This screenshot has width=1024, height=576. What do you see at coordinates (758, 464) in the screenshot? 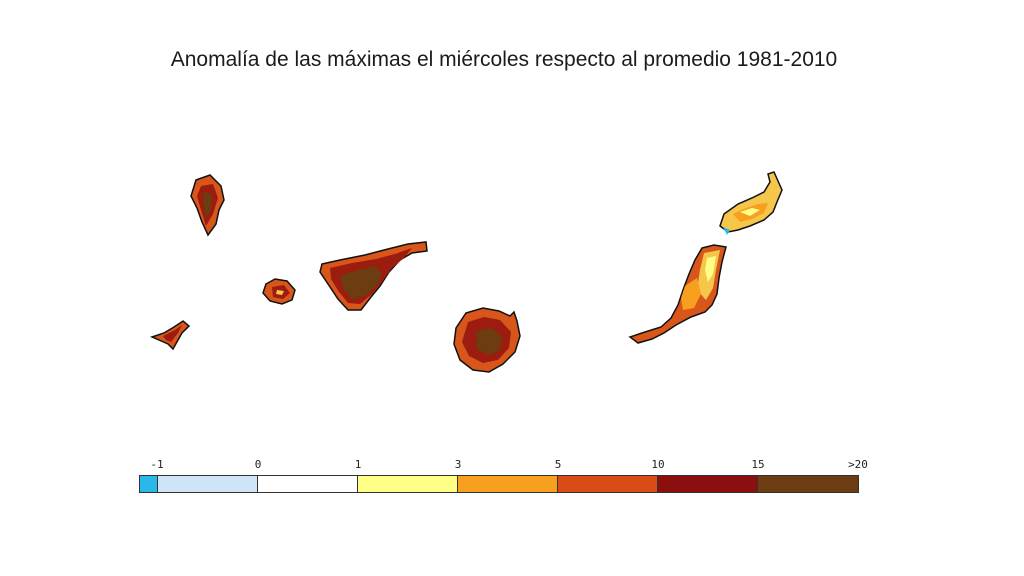
I see `legend-label-15: 15` at bounding box center [758, 464].